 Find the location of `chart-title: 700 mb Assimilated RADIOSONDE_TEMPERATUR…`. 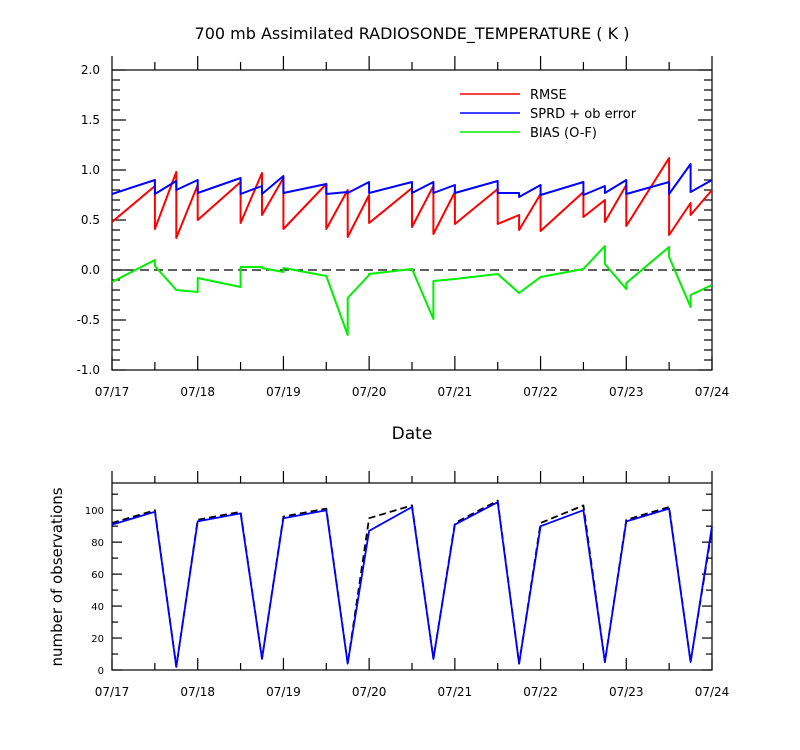

chart-title: 700 mb Assimilated RADIOSONDE_TEMPERATUR… is located at coordinates (412, 34).